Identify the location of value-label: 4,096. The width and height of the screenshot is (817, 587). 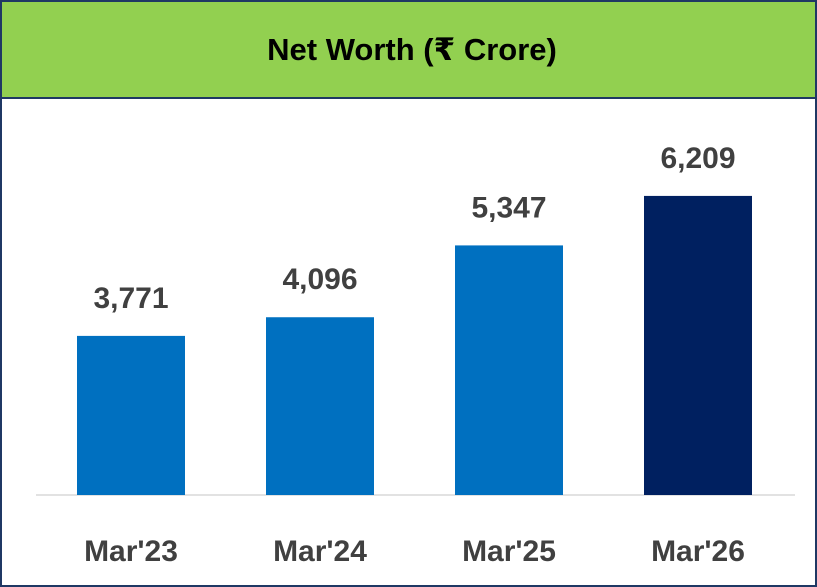
(319, 279).